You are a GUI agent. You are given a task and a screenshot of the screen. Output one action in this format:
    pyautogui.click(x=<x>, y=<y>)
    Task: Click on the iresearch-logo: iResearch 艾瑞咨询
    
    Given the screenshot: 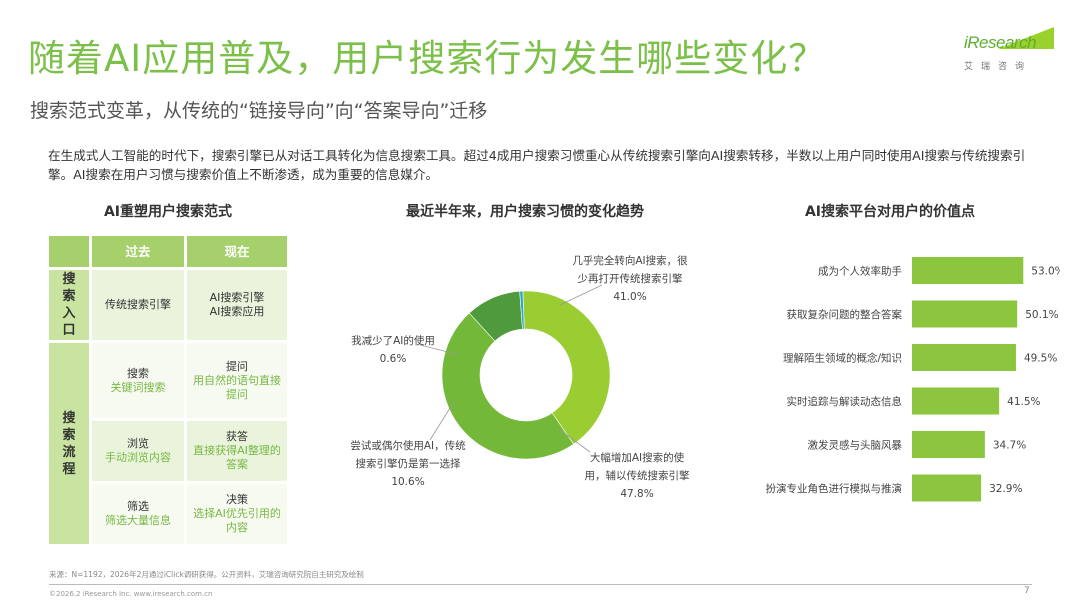 What is the action you would take?
    pyautogui.click(x=1008, y=50)
    